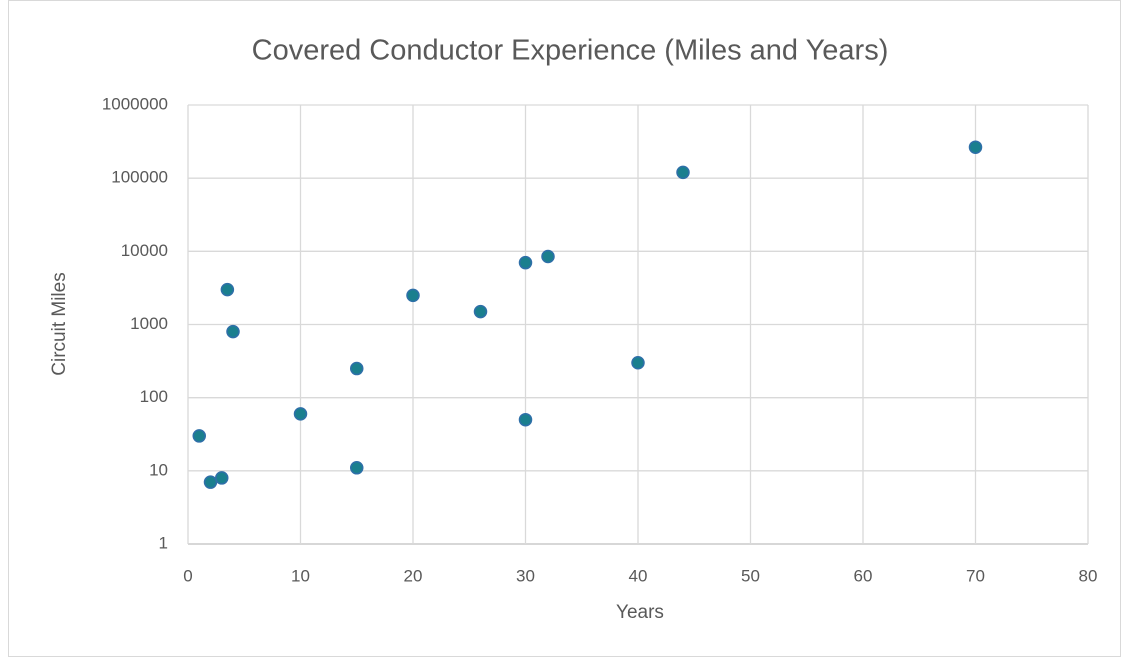  What do you see at coordinates (413, 575) in the screenshot?
I see `x-tick-label: 20` at bounding box center [413, 575].